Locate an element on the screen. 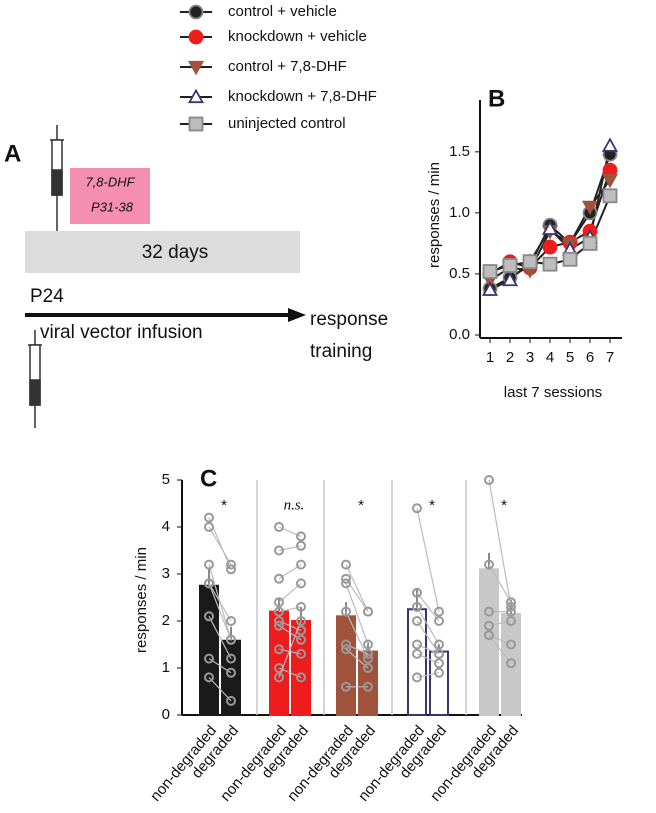 The width and height of the screenshot is (656, 813). drug-box is located at coordinates (110, 196).